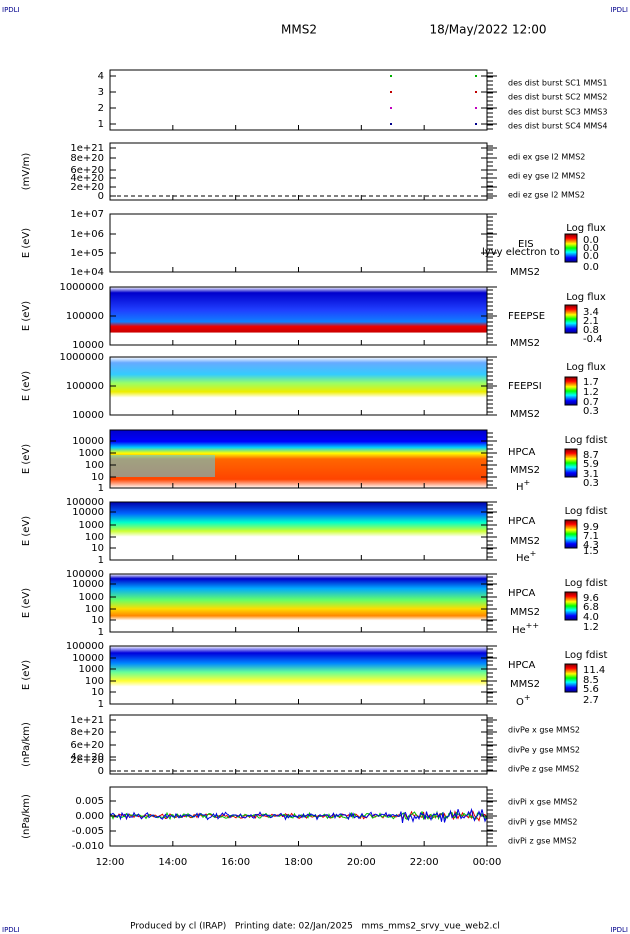  Describe the element at coordinates (81, 357) in the screenshot. I see `y-tick-label: 1000000` at that location.